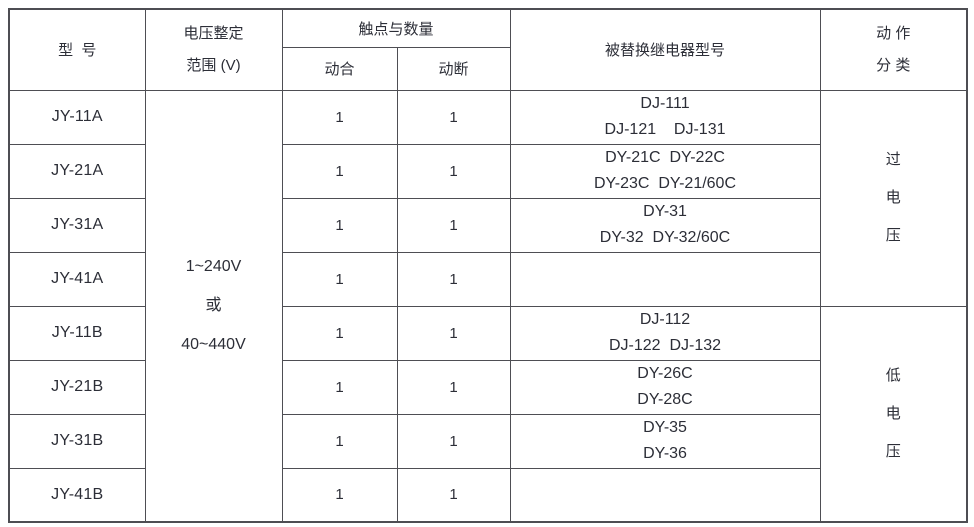 The image size is (974, 527). Describe the element at coordinates (77, 117) in the screenshot. I see `model-cell: JY-11A` at that location.